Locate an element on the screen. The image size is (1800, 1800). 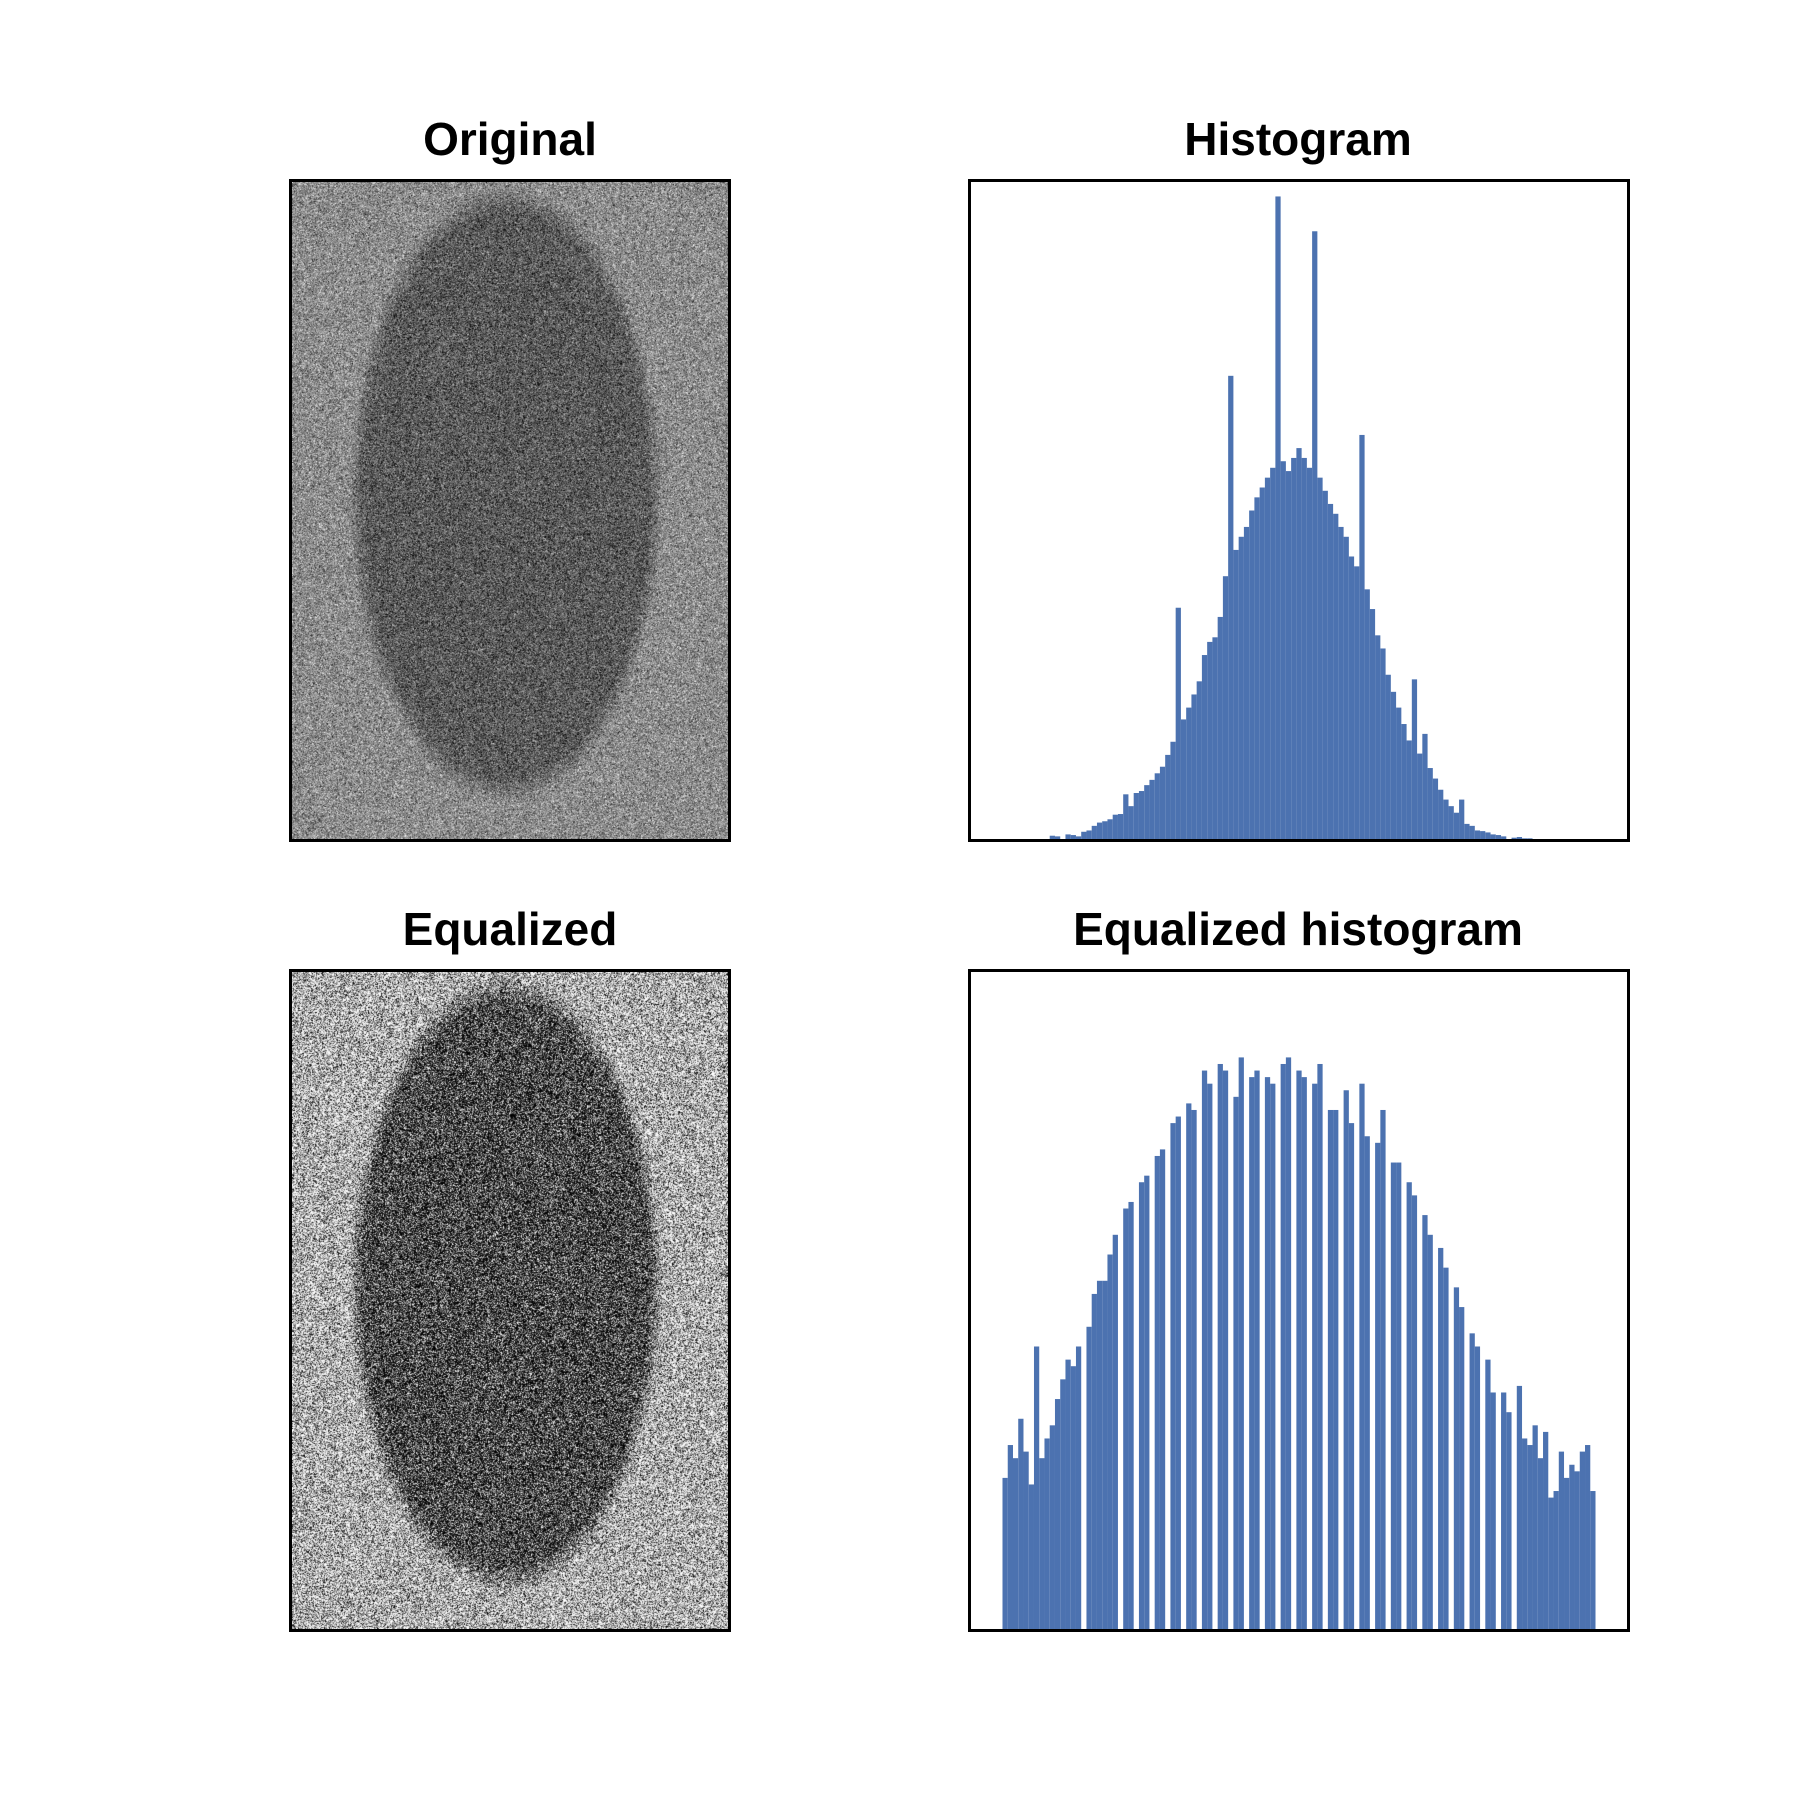
histogram-plot is located at coordinates (1291, 517).